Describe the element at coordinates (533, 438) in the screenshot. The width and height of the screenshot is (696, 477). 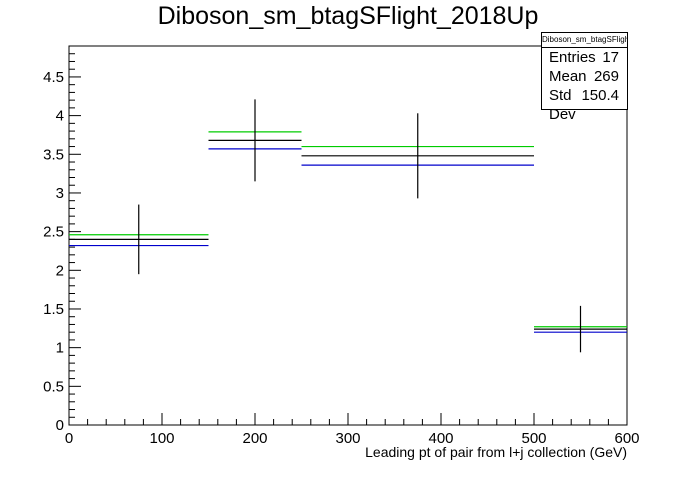
I see `x-tick-label: 500` at that location.